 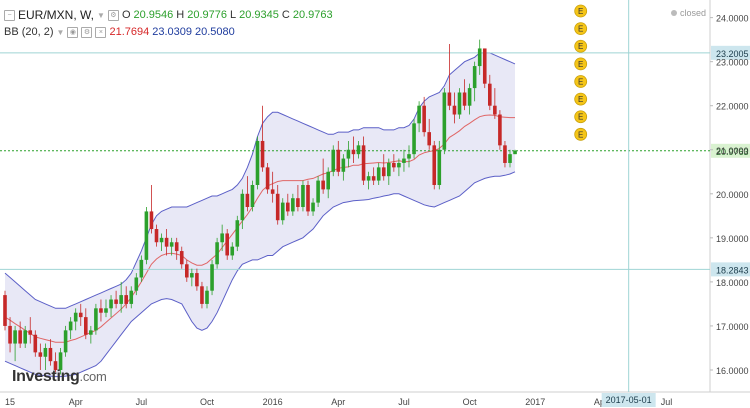 What do you see at coordinates (730, 52) in the screenshot?
I see `hline-price-tag` at bounding box center [730, 52].